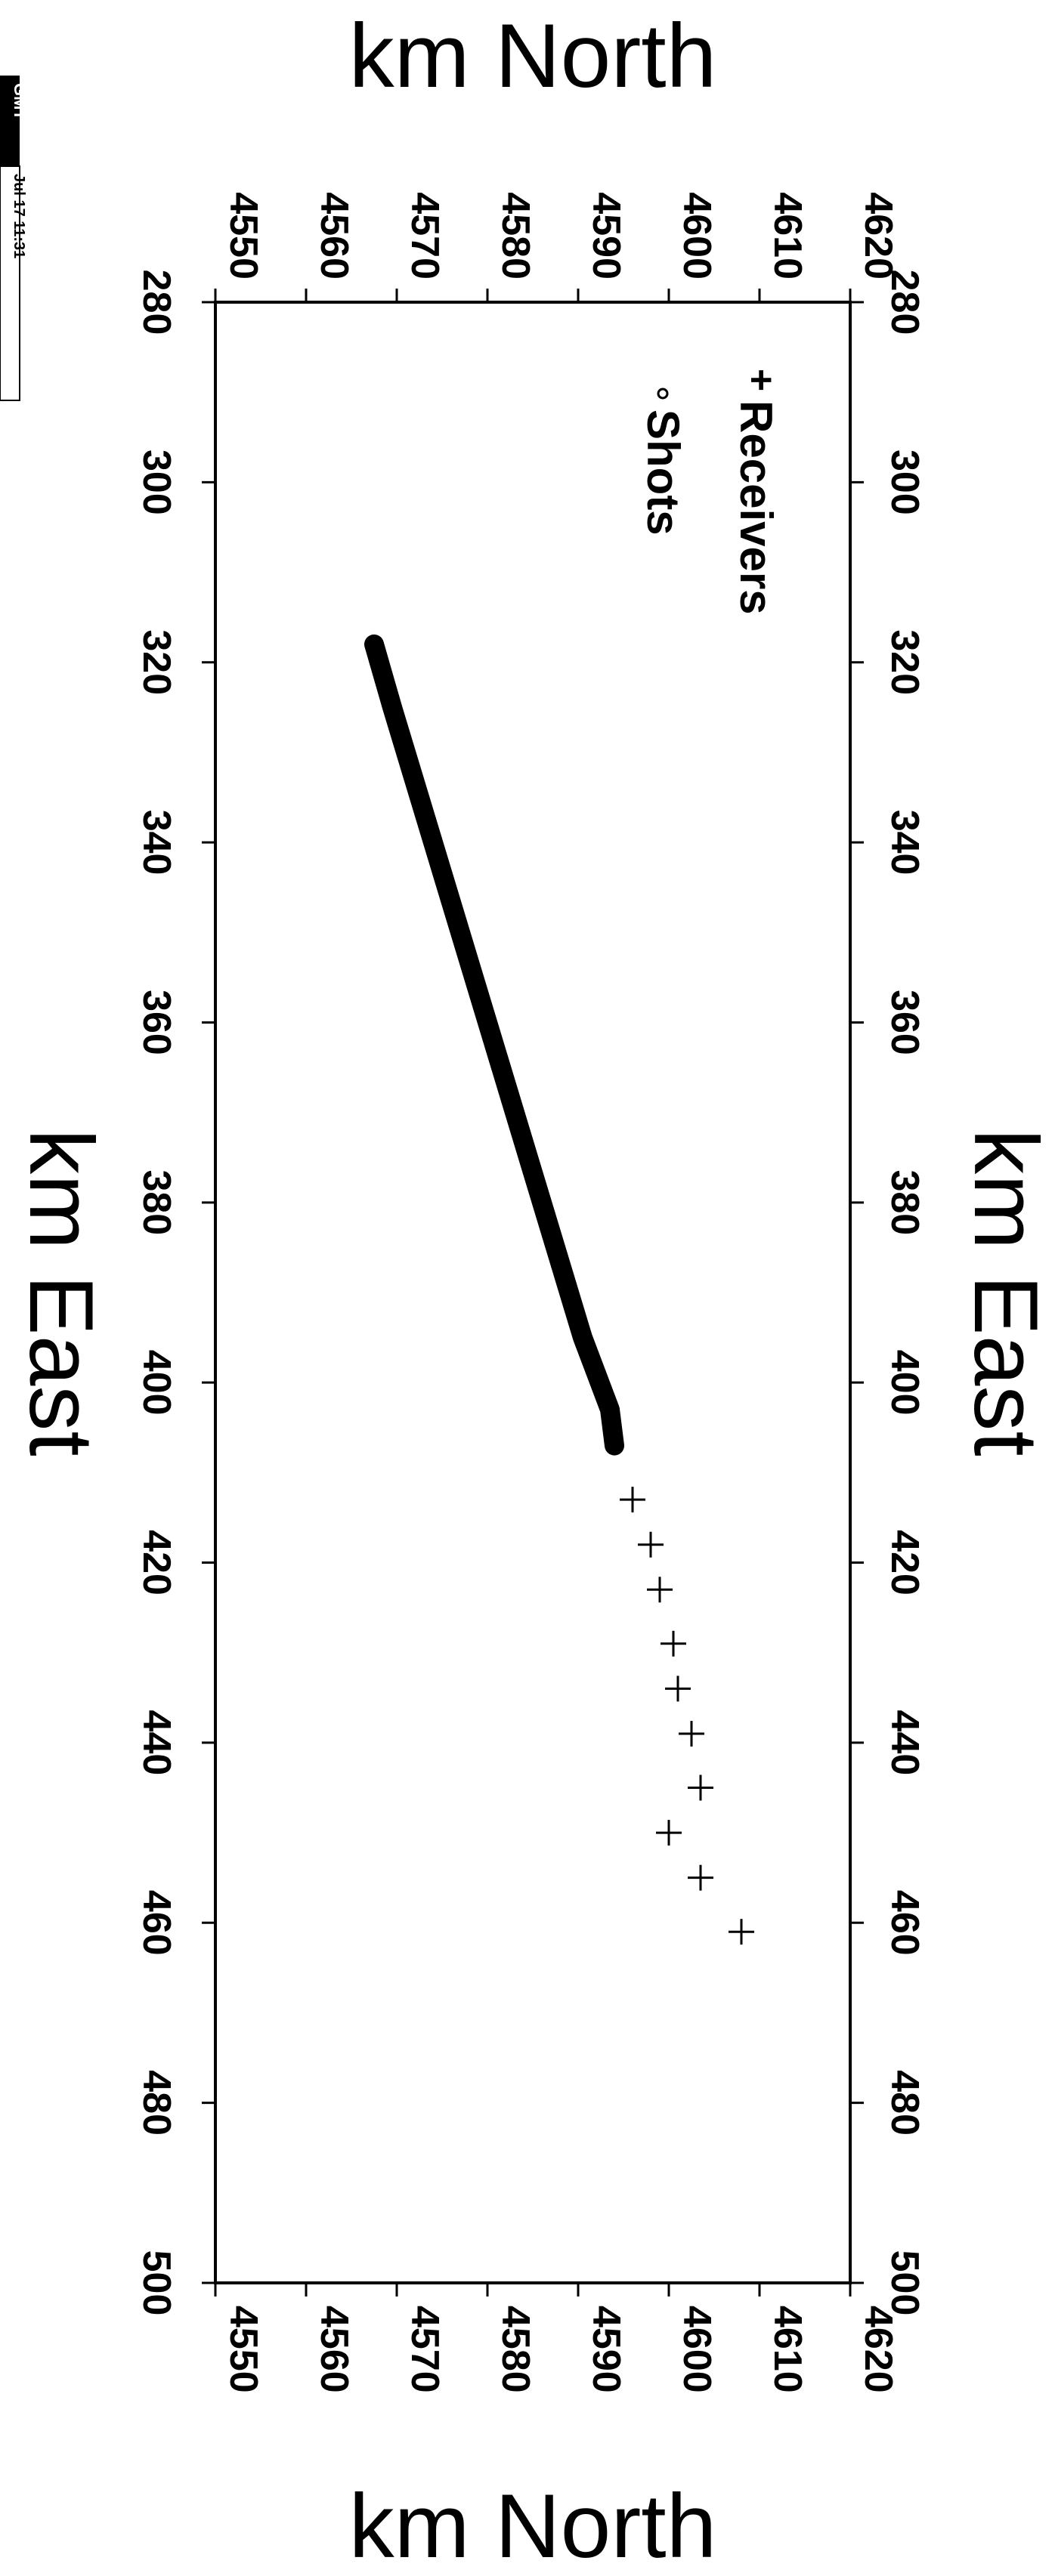 The image size is (1055, 2576). What do you see at coordinates (905, 2103) in the screenshot?
I see `tick-label-east-right: 480` at bounding box center [905, 2103].